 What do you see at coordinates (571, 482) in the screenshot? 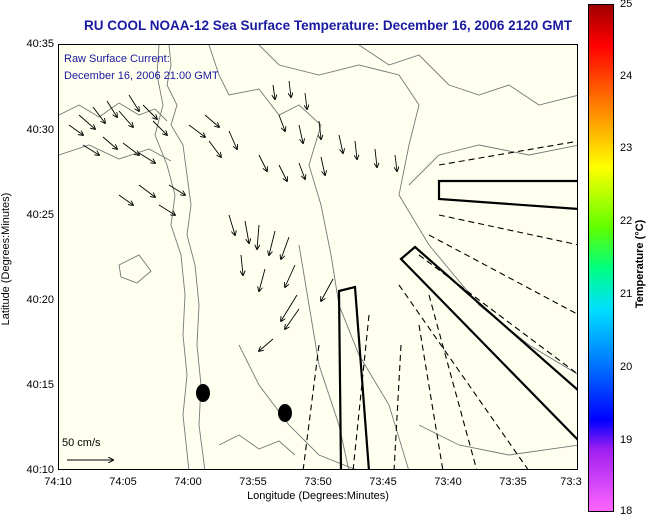
I see `xtick-label: 73:3` at bounding box center [571, 482].